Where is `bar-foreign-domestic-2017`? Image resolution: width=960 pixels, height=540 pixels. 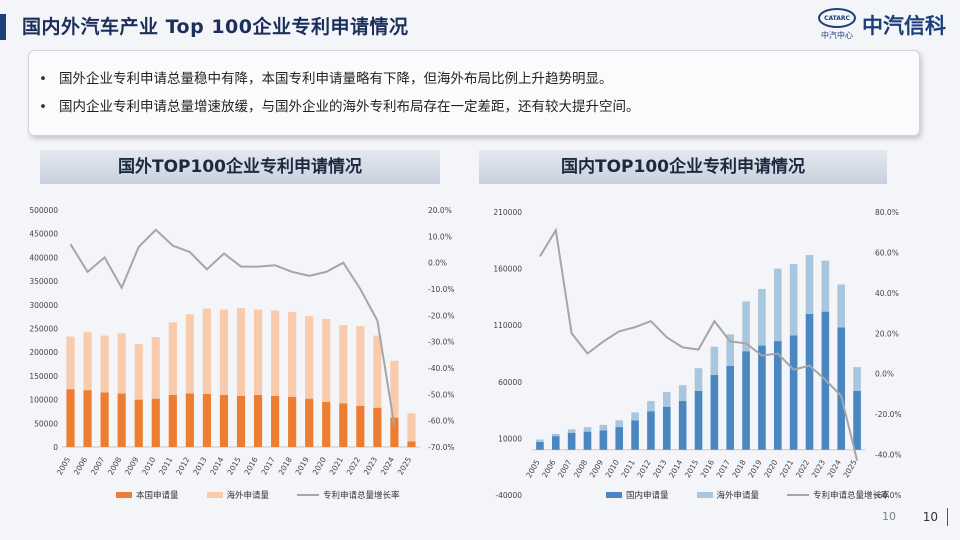 bar-foreign-domestic-2017 is located at coordinates (275, 421).